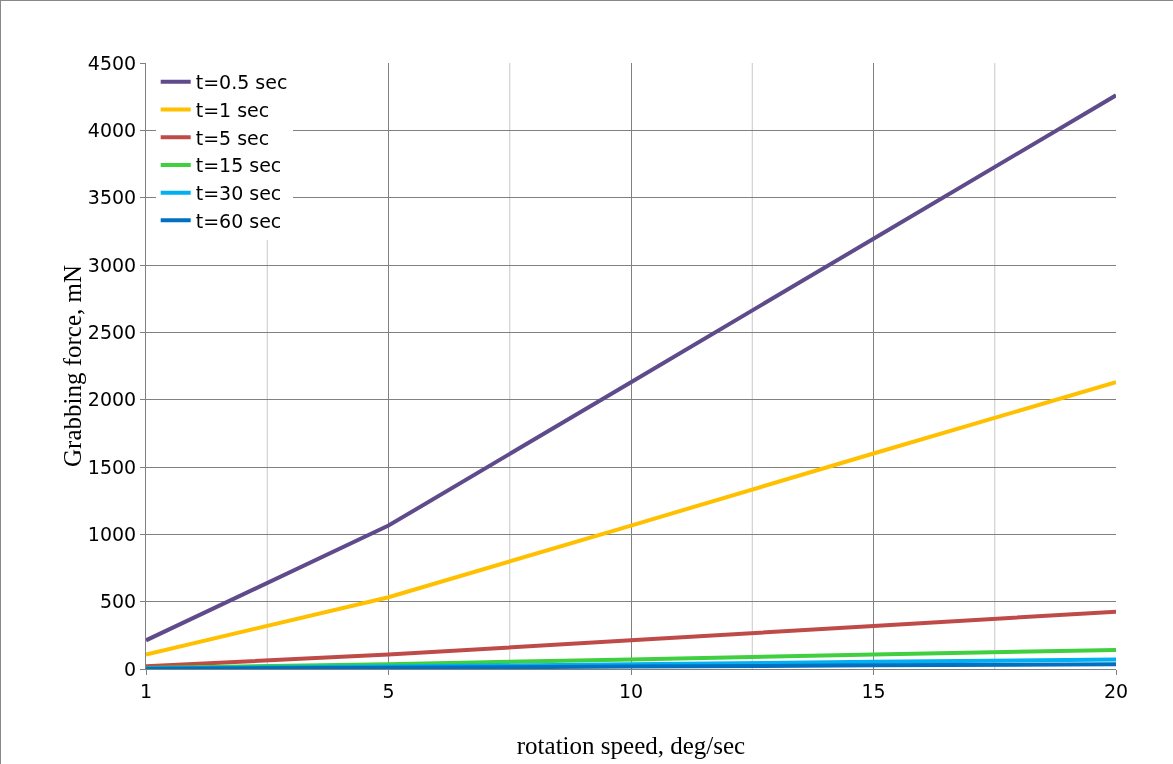 This screenshot has height=764, width=1173. I want to click on legend-label: t=0.5 sec, so click(241, 82).